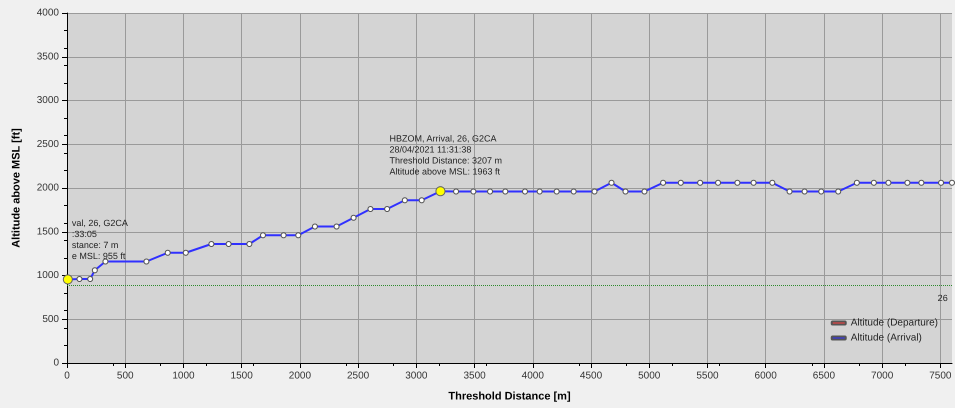 This screenshot has height=408, width=955. What do you see at coordinates (943, 298) in the screenshot?
I see `annotation: 26` at bounding box center [943, 298].